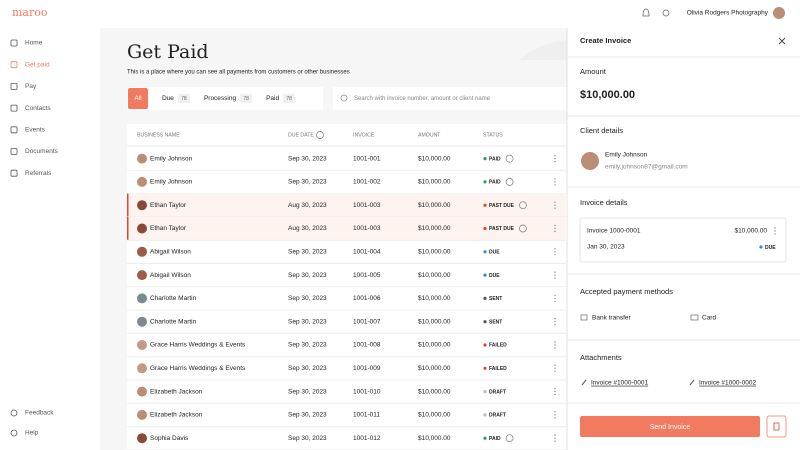 Image resolution: width=800 pixels, height=450 pixels. I want to click on client-name: Emily Johnson, so click(626, 155).